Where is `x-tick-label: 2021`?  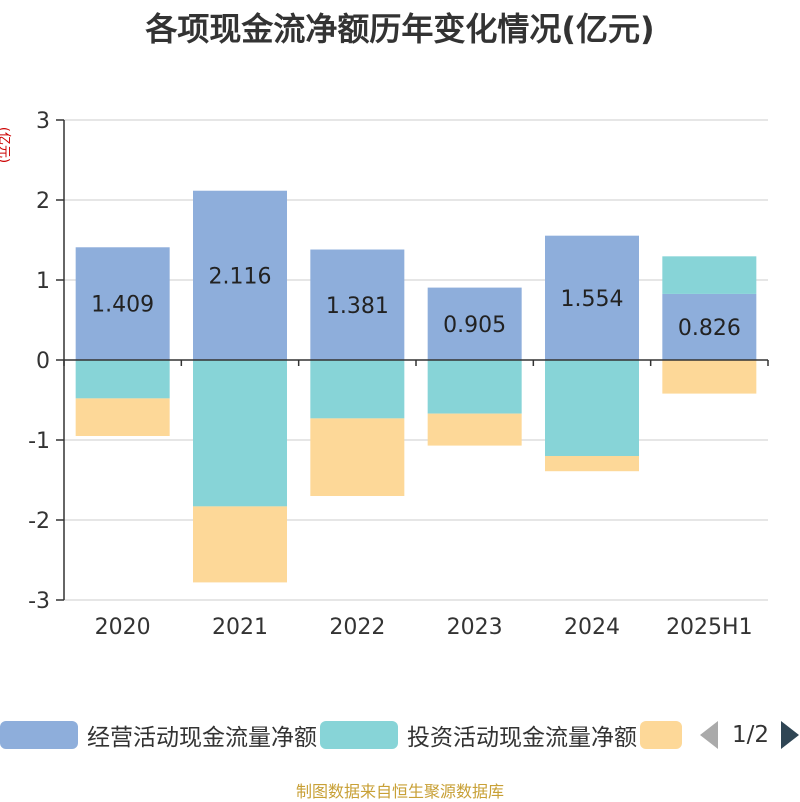 x-tick-label: 2021 is located at coordinates (240, 627).